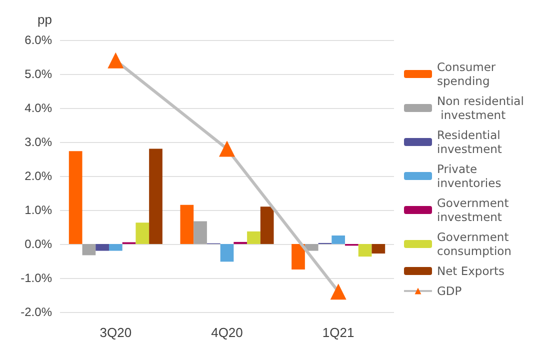 The width and height of the screenshot is (534, 357). I want to click on y-tick-label: 2.0%, so click(38, 176).